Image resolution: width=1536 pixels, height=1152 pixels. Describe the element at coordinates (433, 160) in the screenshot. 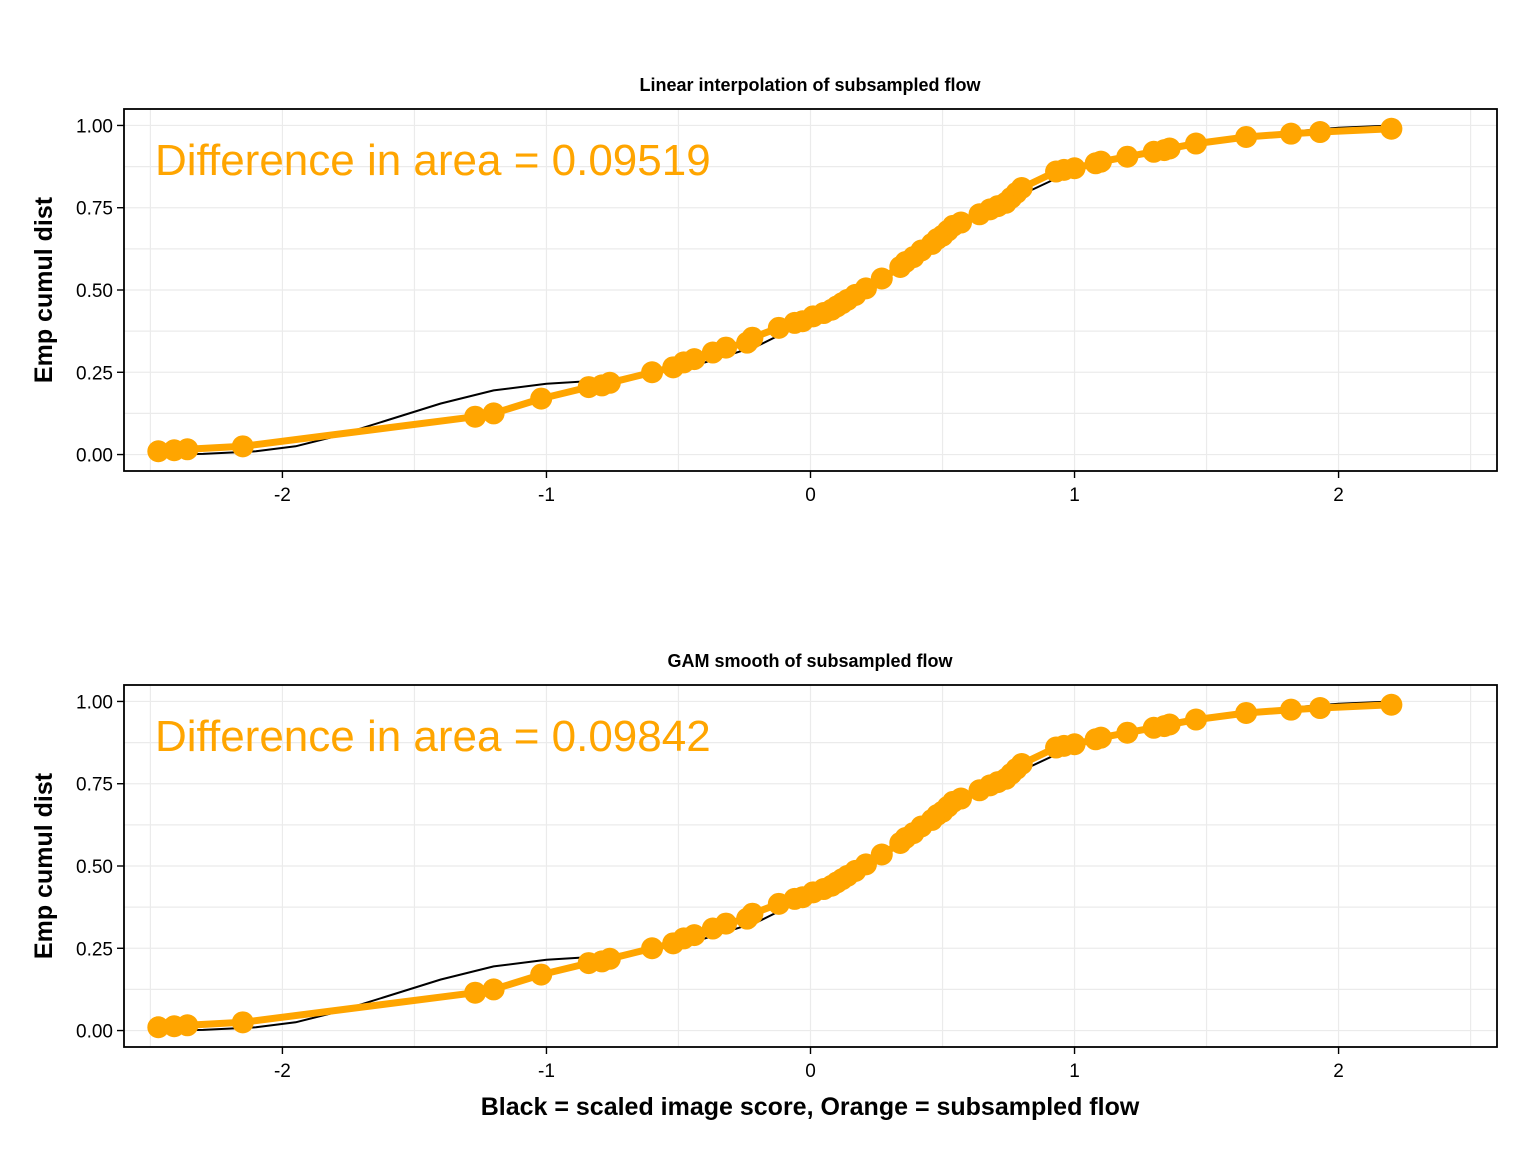

I see `area-difference-annotation: Difference in area = 0.09519` at that location.